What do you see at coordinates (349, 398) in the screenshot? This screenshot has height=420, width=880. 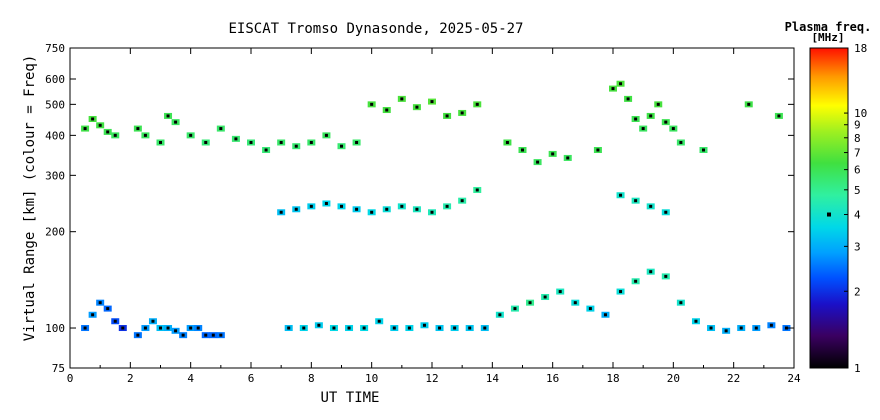 I see `x-axis-label: UT TIME` at bounding box center [349, 398].